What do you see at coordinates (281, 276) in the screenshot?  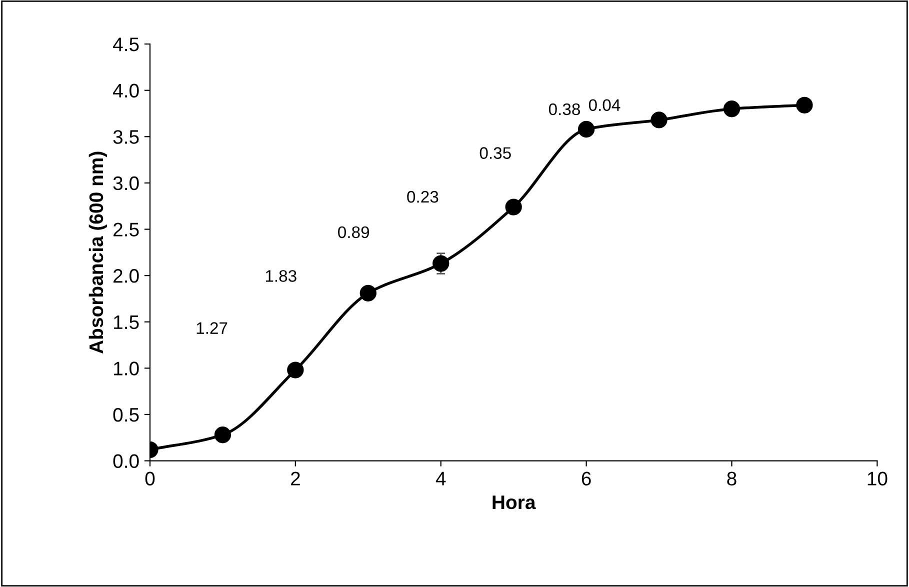 I see `annotation: 1.83` at bounding box center [281, 276].